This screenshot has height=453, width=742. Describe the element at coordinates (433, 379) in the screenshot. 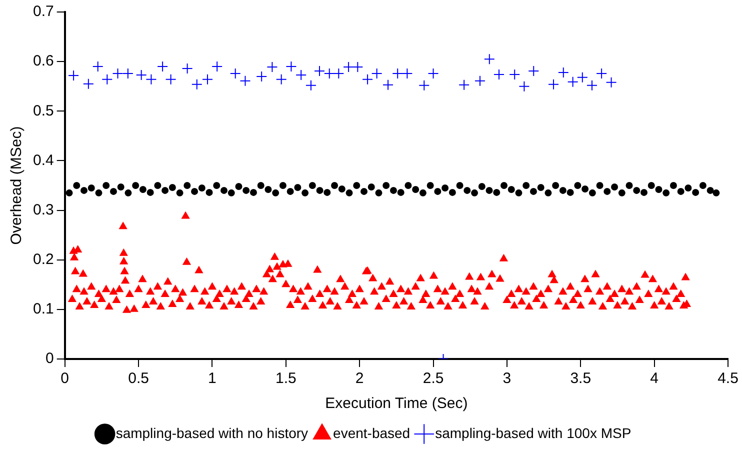

I see `x-tick-label: 2.5` at that location.